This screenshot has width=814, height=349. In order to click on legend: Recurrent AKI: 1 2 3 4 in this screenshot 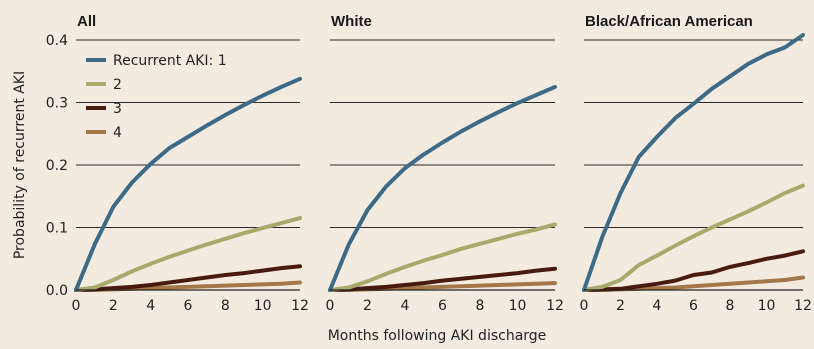, I will do `click(156, 97)`.